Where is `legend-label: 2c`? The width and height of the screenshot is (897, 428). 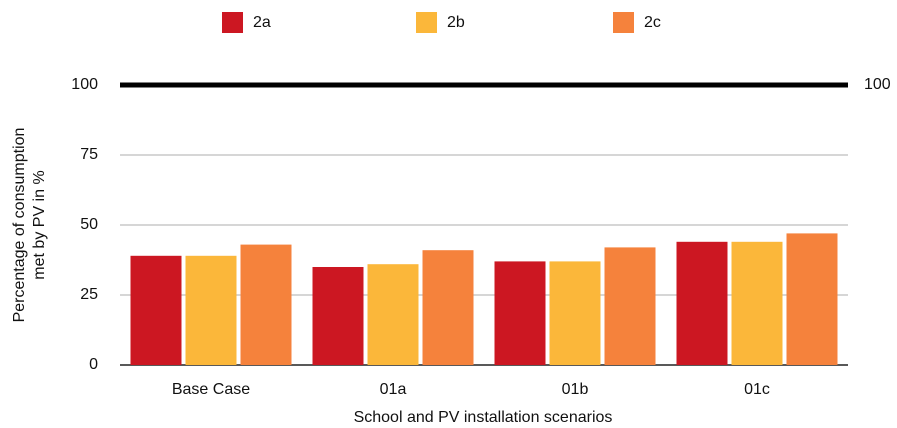 legend-label: 2c is located at coordinates (652, 22).